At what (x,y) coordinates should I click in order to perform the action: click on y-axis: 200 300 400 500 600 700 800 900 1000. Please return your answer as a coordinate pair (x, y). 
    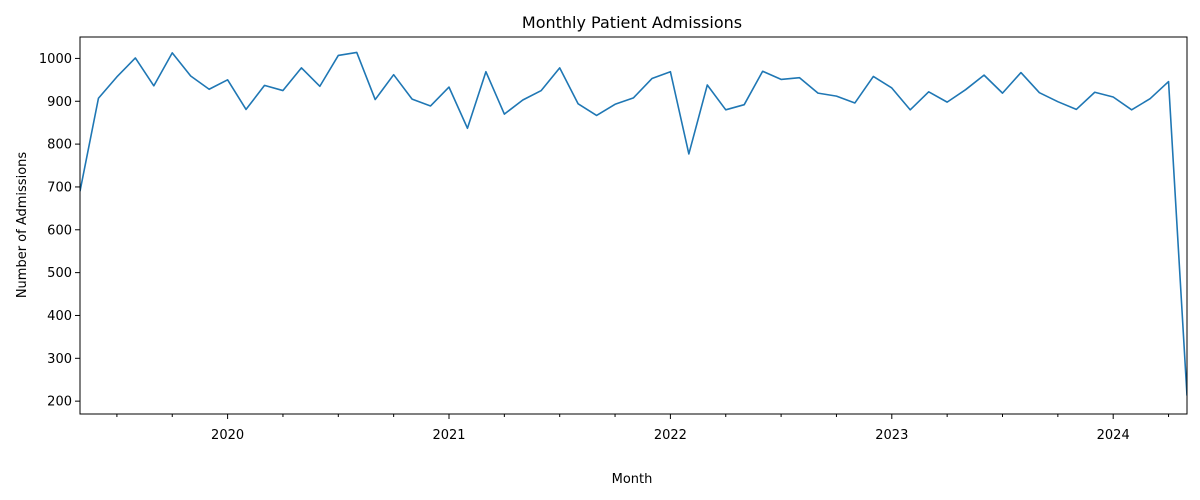
    Looking at the image, I should click on (59, 231).